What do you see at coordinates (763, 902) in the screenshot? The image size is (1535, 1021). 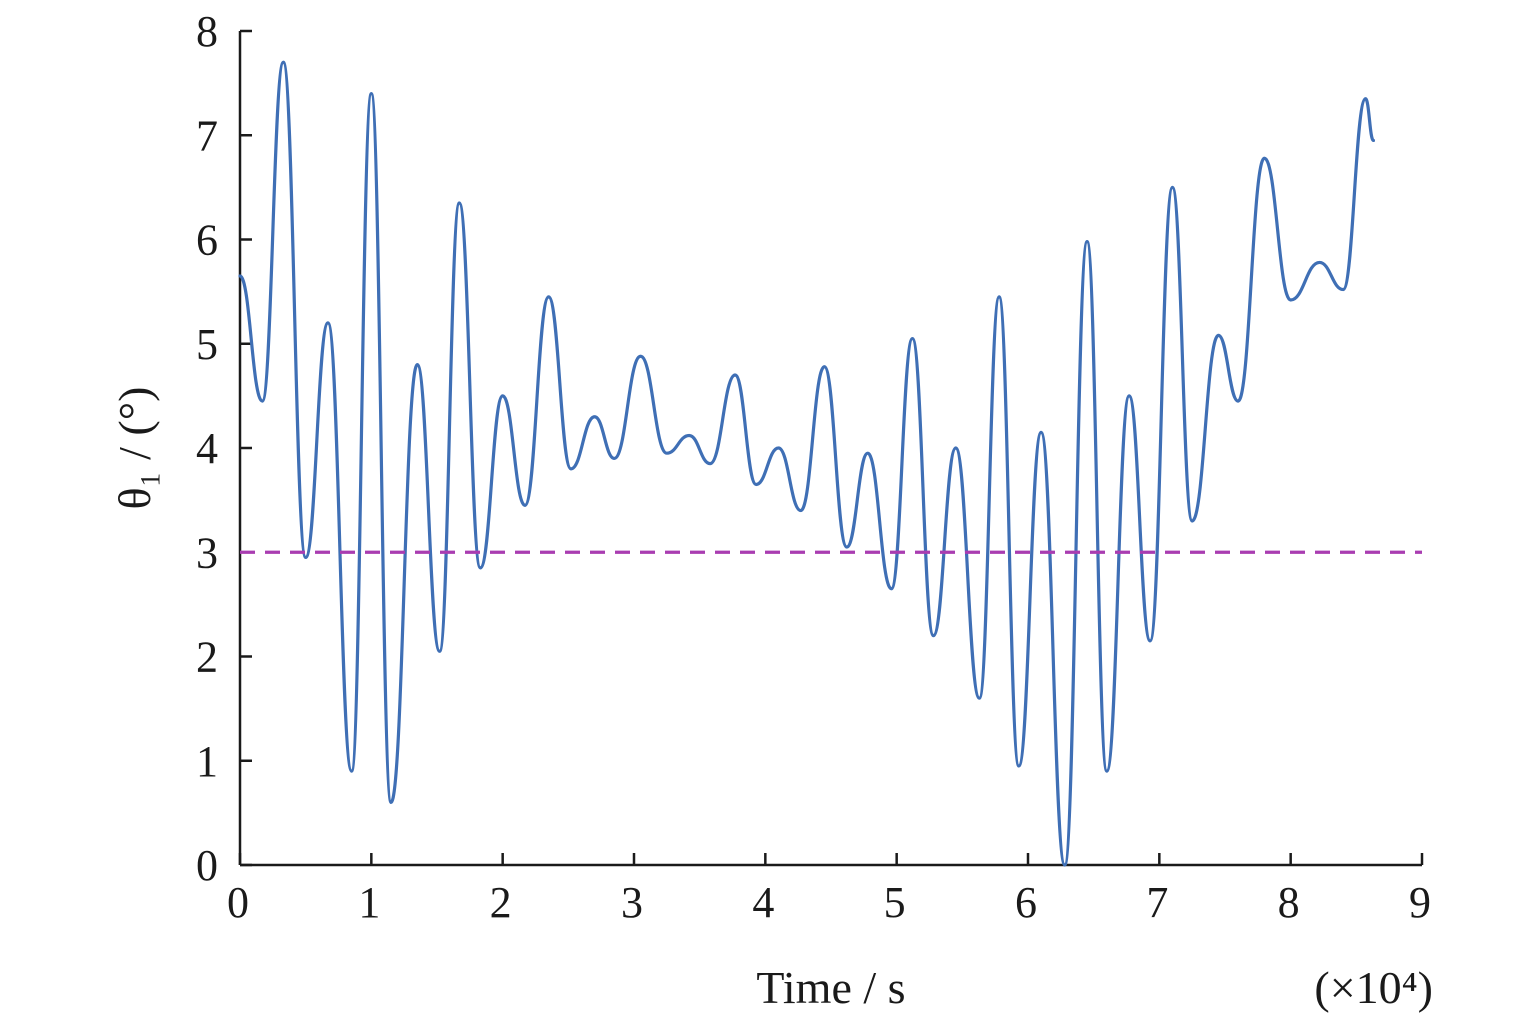 I see `x-tick-label: 4` at bounding box center [763, 902].